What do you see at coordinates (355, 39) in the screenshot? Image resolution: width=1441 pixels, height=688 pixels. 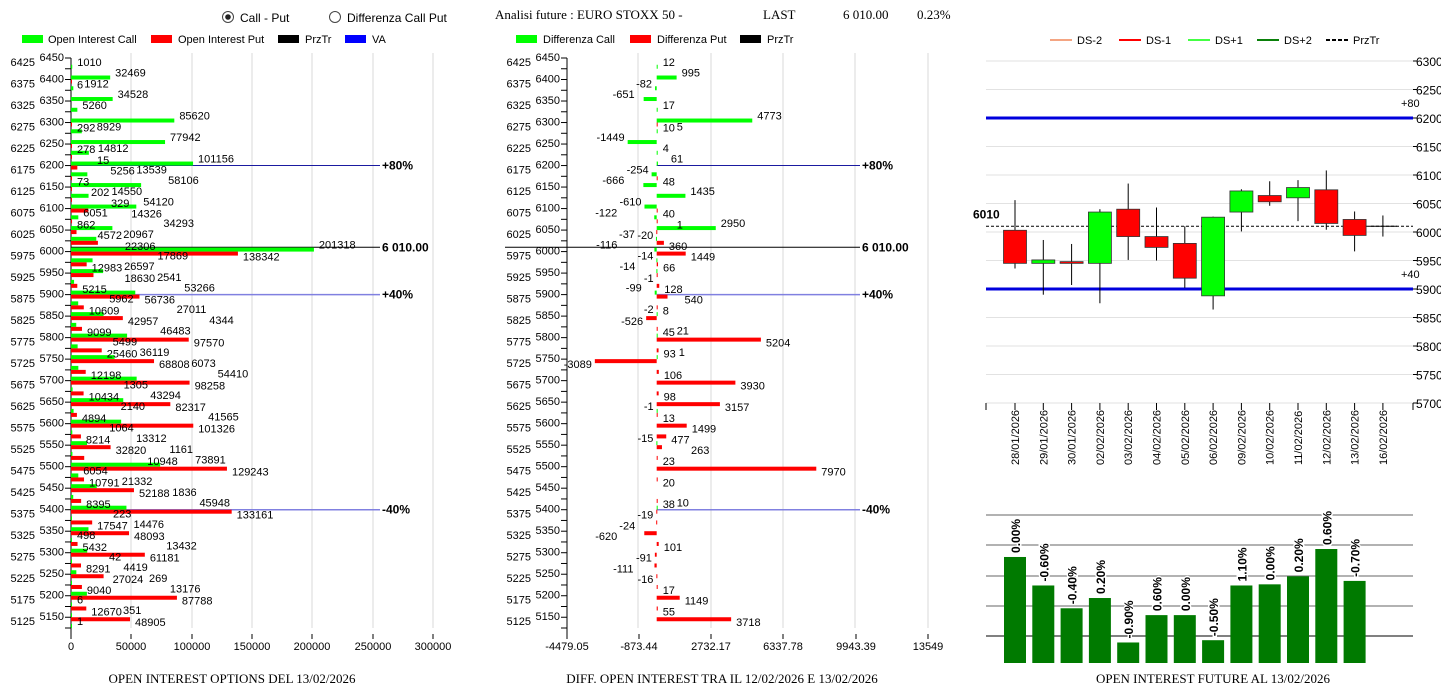 I see `legend-swatch-va` at bounding box center [355, 39].